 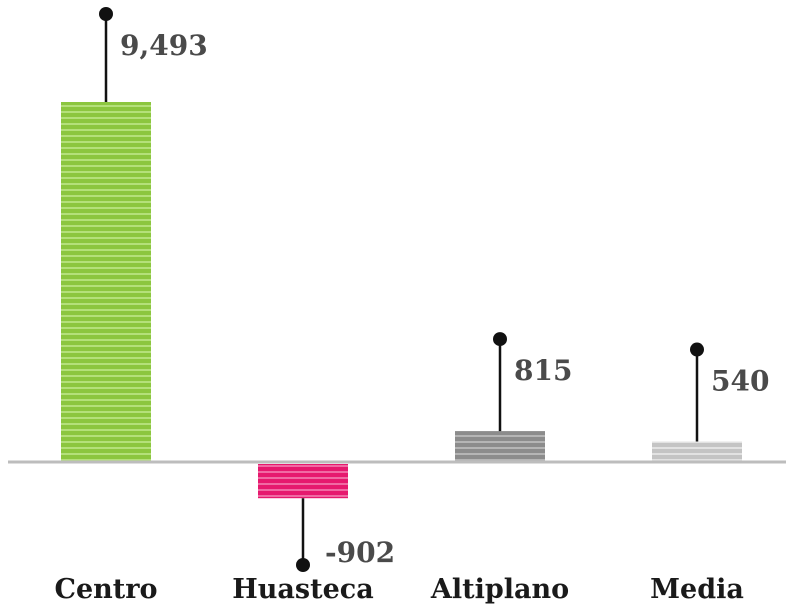 What do you see at coordinates (106, 282) in the screenshot?
I see `bar-centro` at bounding box center [106, 282].